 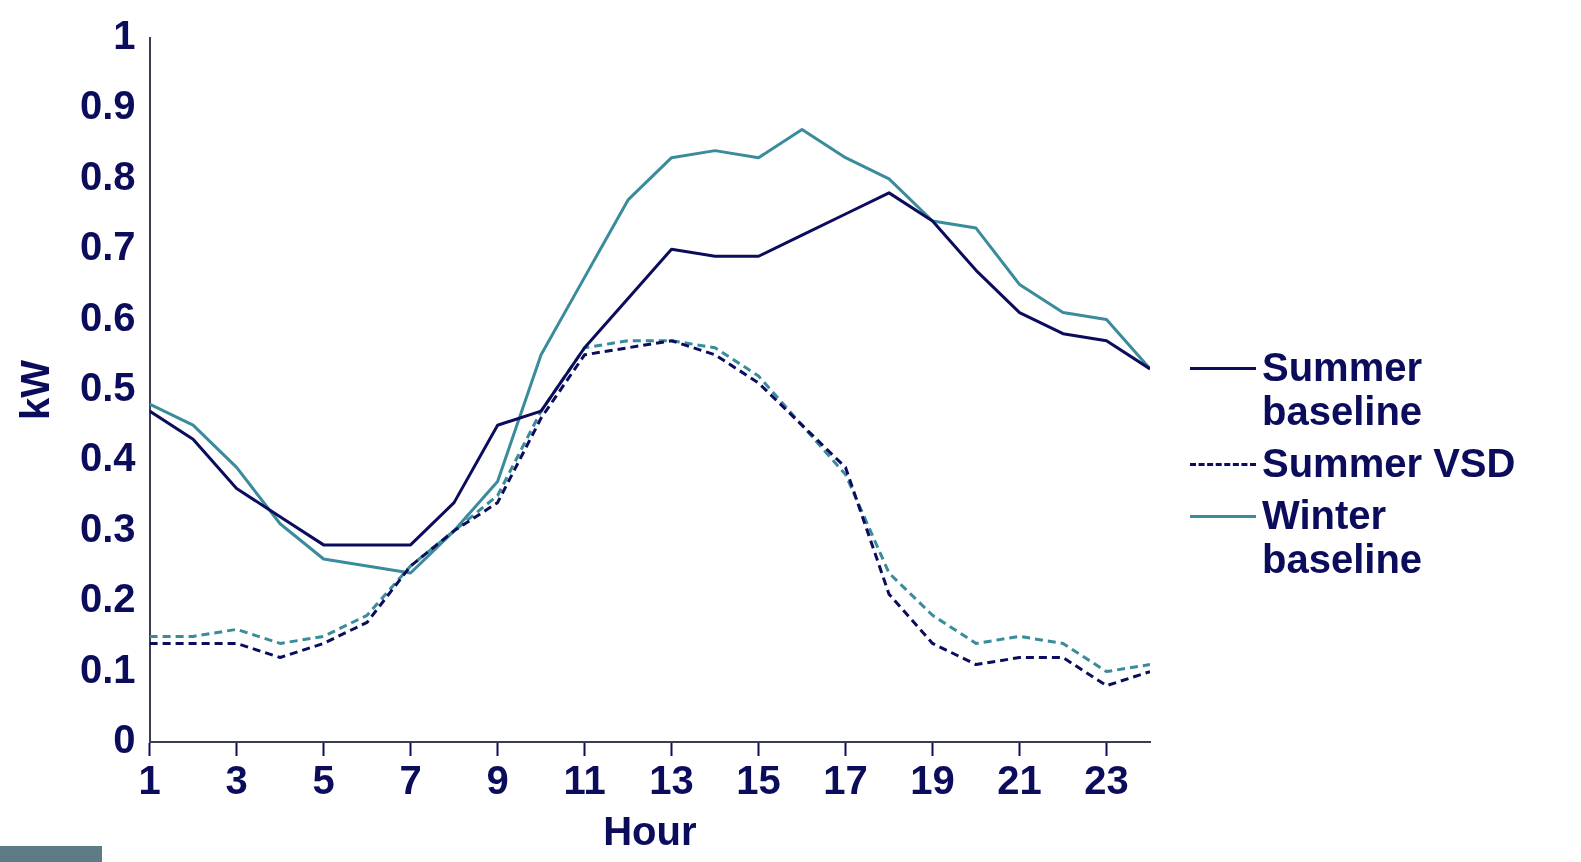 What do you see at coordinates (108, 316) in the screenshot?
I see `y-tick-label: 0.6` at bounding box center [108, 316].